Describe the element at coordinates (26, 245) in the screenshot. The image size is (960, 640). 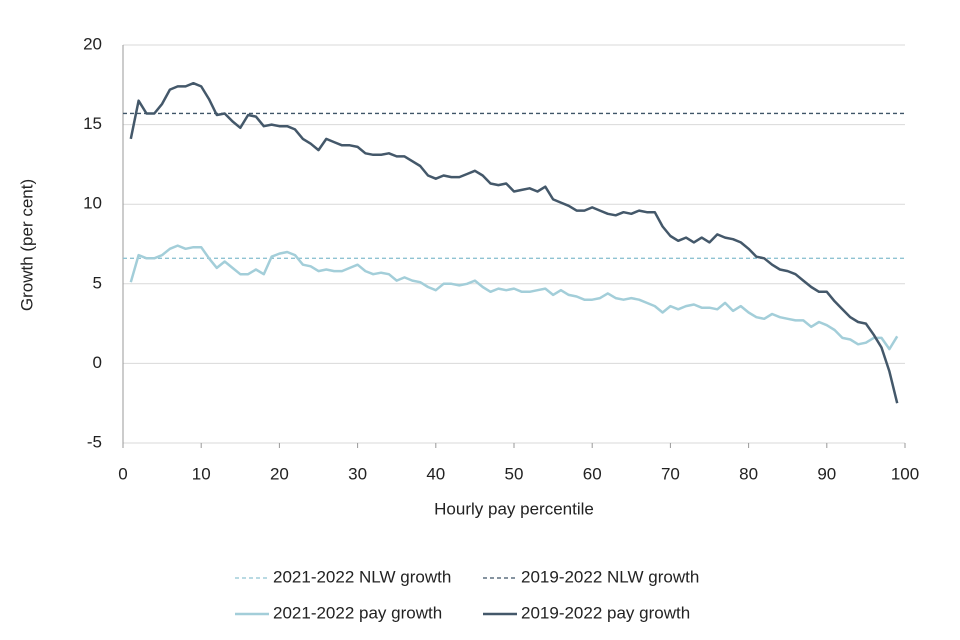
I see `y-axis-label: Growth (per cent)` at that location.